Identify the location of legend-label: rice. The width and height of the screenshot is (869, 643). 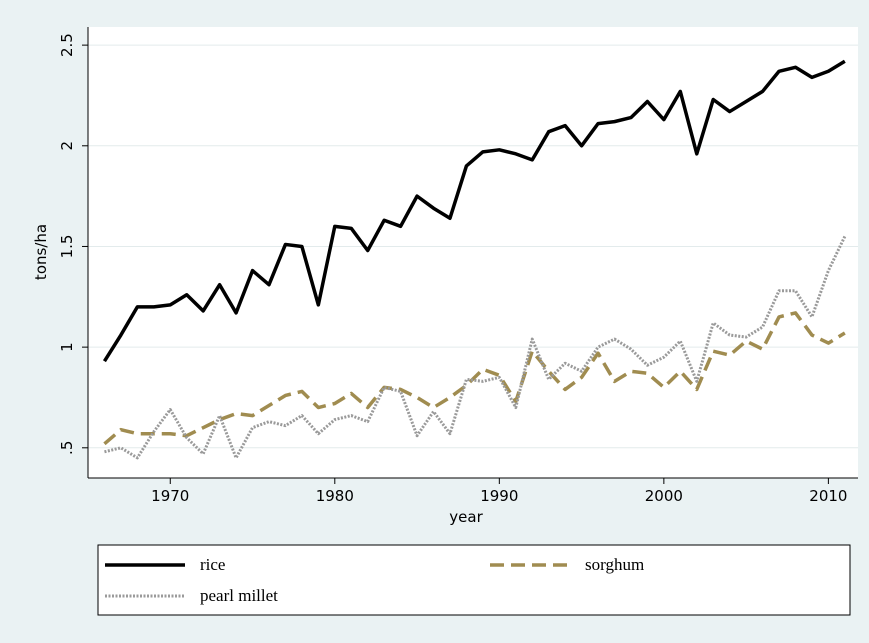
(212, 564).